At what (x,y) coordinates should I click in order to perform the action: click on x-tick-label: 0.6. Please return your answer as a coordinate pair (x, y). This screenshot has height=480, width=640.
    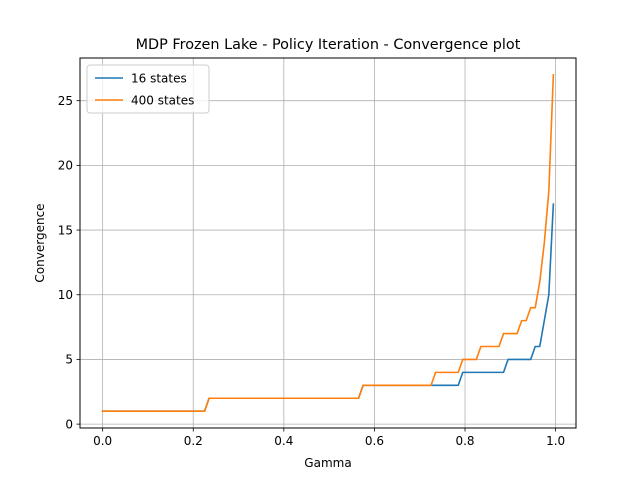
    Looking at the image, I should click on (374, 441).